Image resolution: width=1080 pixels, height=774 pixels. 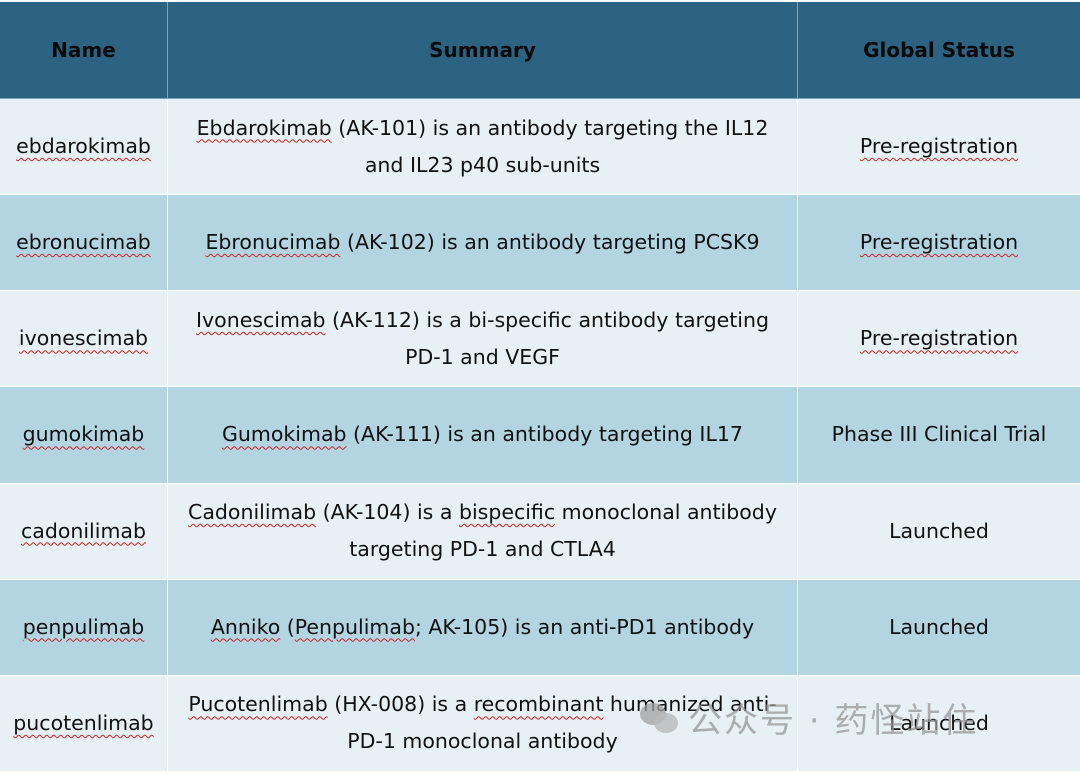 I want to click on summary-fragment: (AK-104) is a, so click(x=387, y=512).